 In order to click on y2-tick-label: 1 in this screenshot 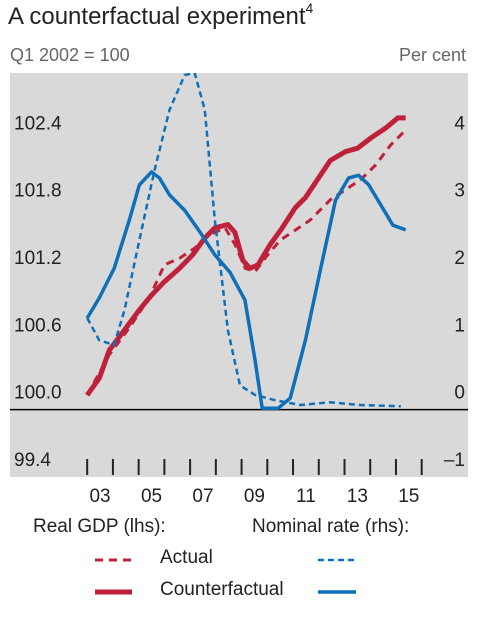, I will do `click(459, 325)`.